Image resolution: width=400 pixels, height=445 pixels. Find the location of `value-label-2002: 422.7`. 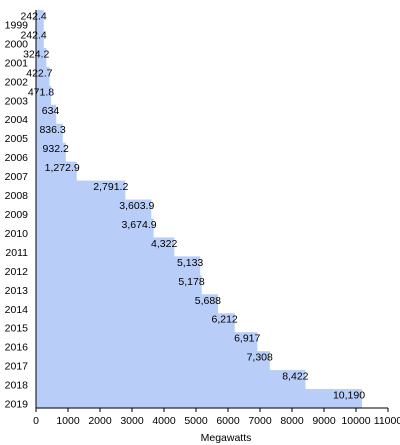

value-label-2002: 422.7 is located at coordinates (39, 73).